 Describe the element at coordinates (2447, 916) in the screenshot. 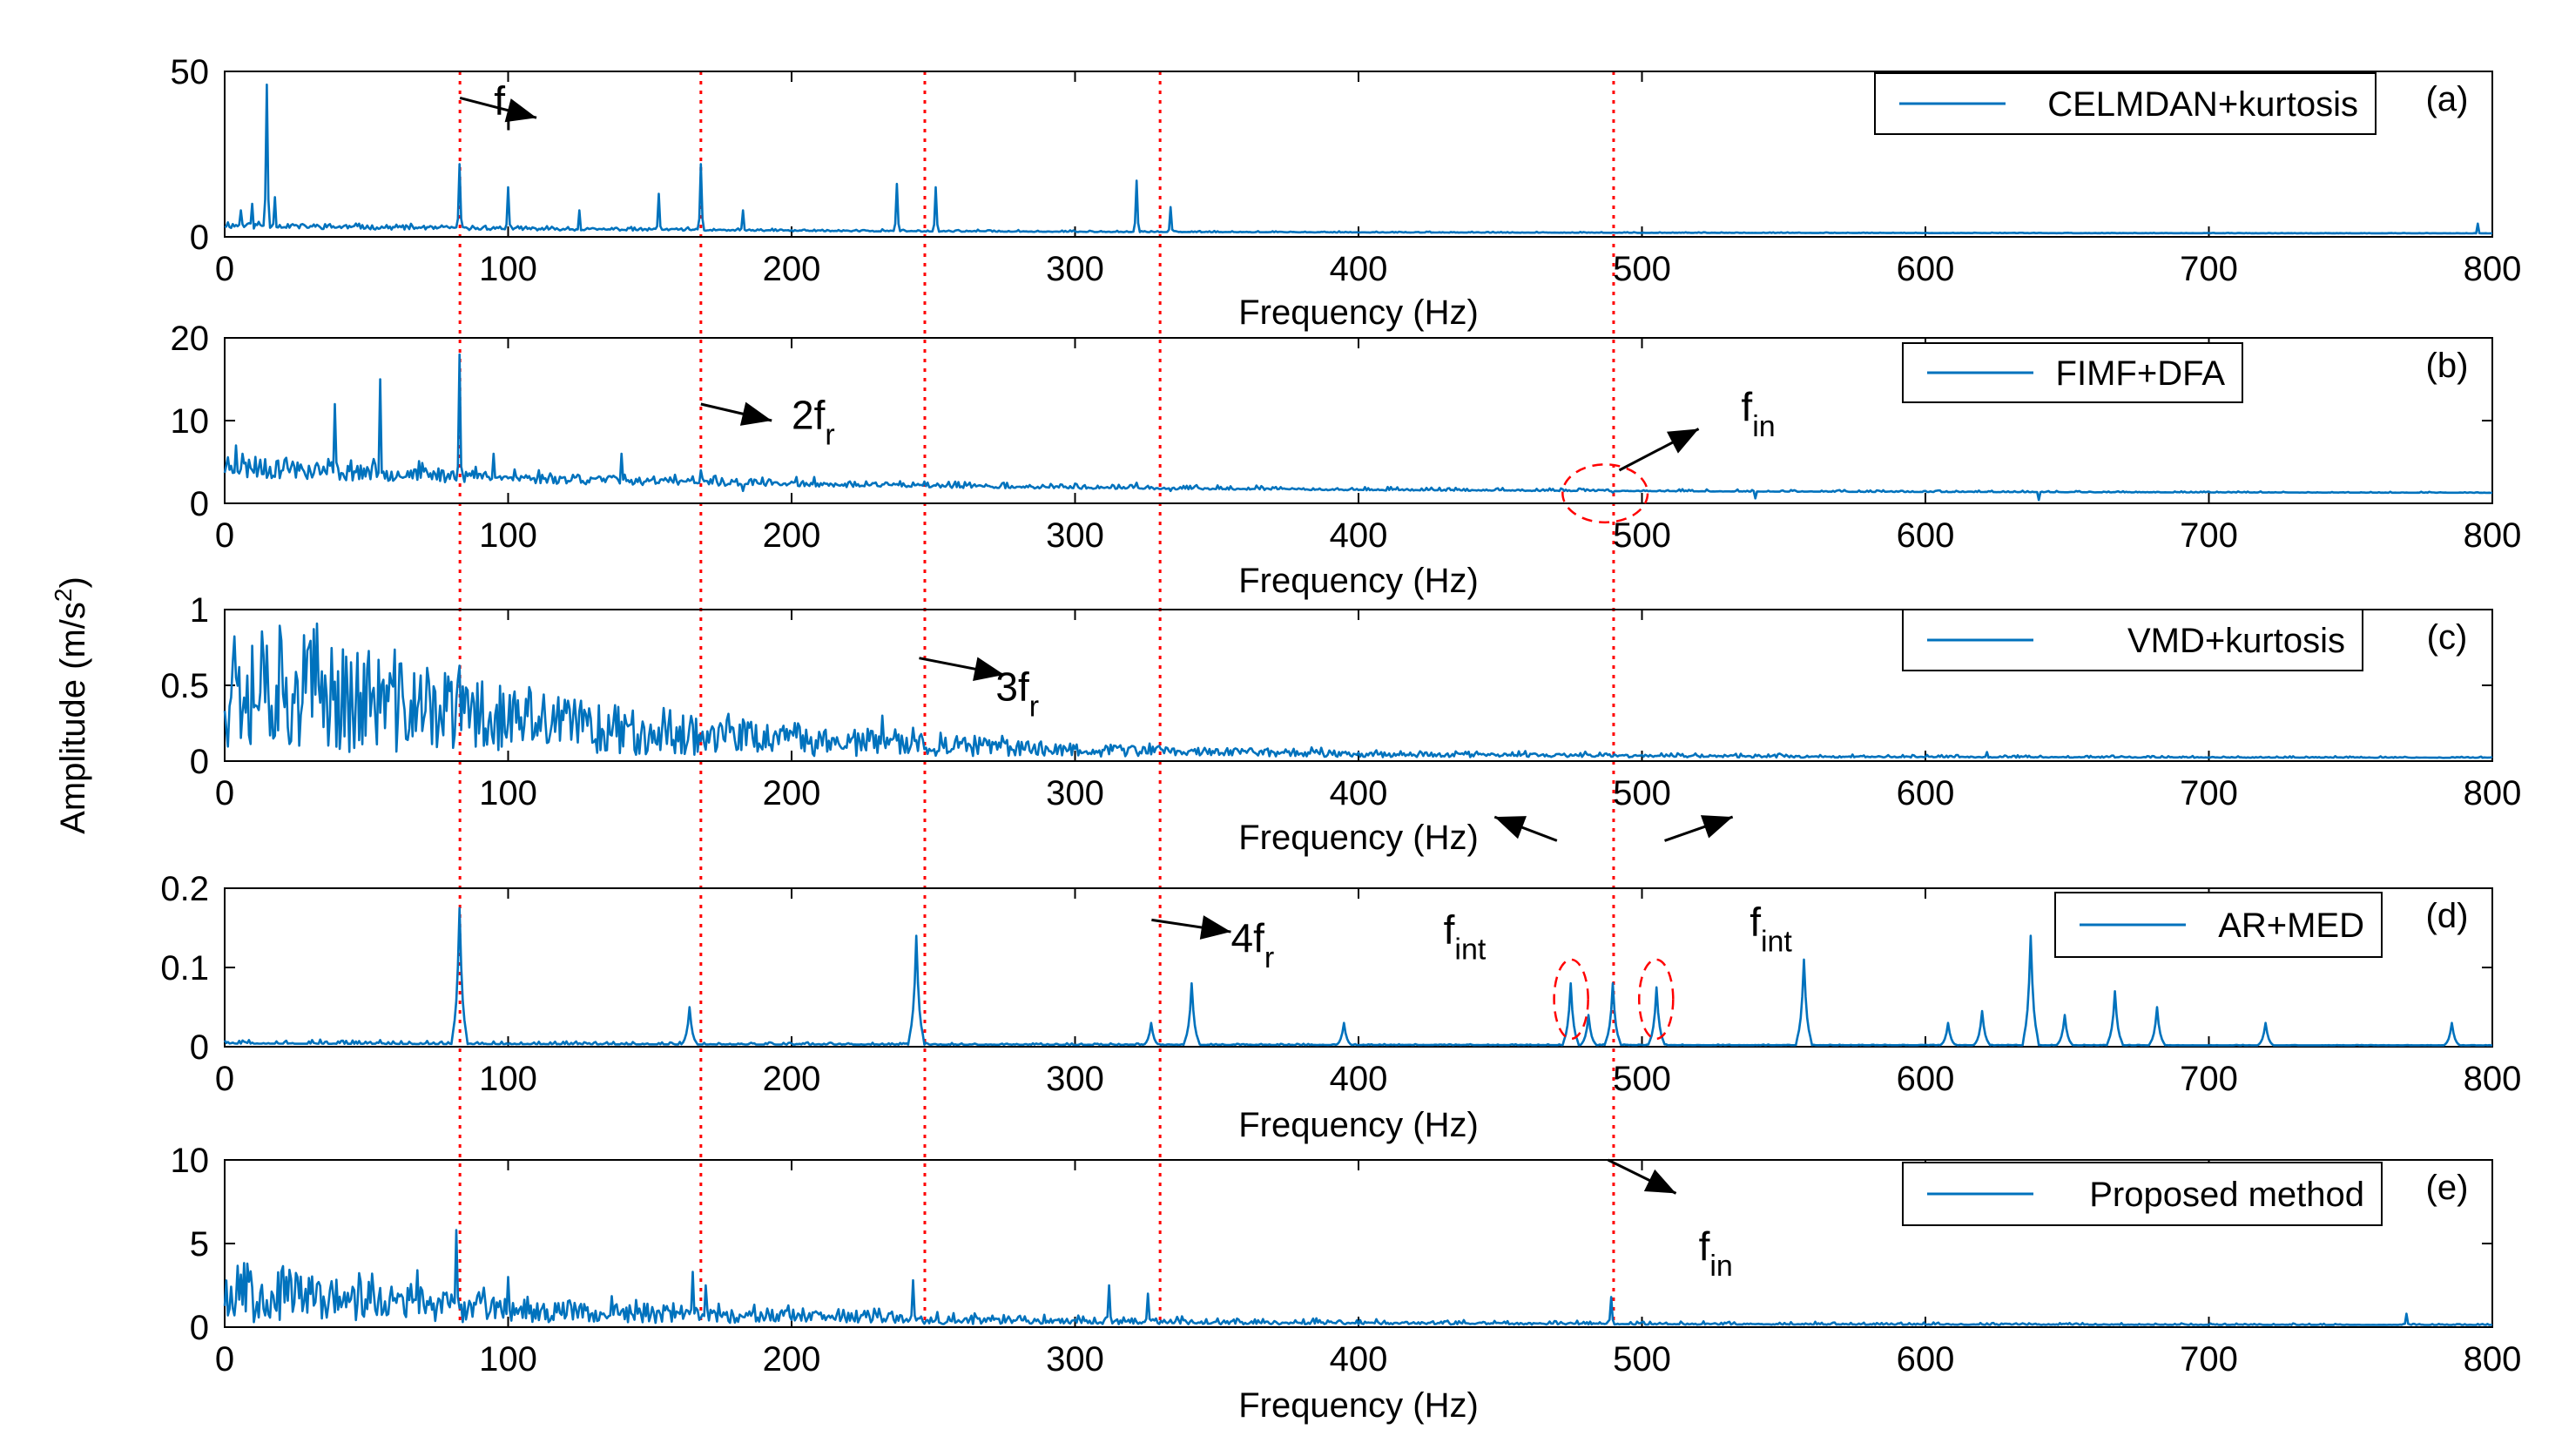

I see `panel-tag: (d)` at that location.